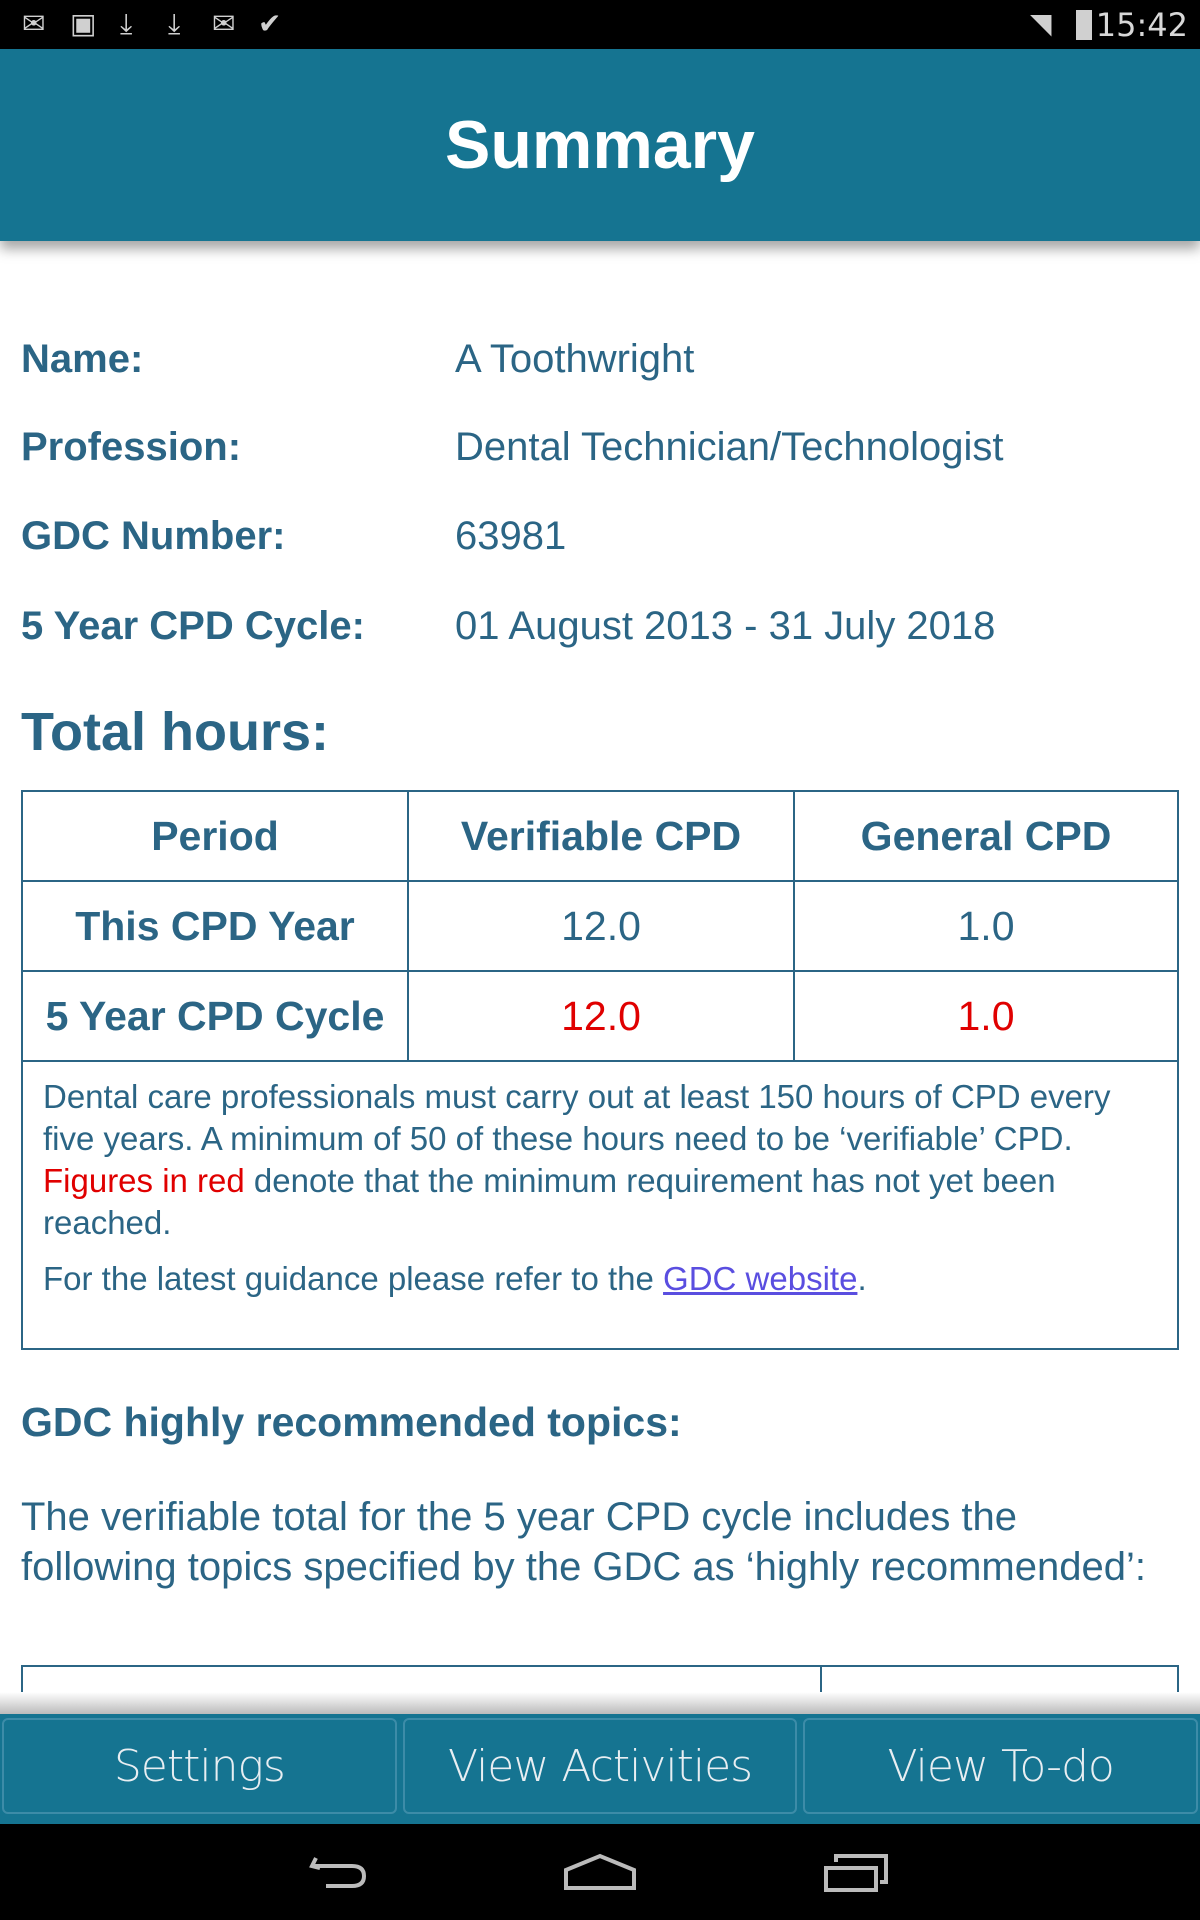  I want to click on app-header: Summary, so click(600, 145).